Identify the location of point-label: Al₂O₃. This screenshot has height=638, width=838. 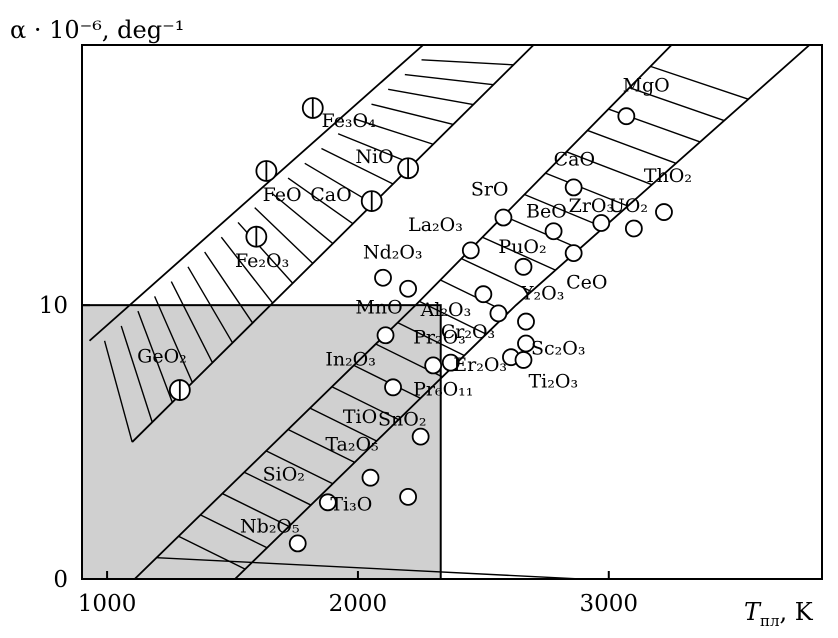
(446, 310).